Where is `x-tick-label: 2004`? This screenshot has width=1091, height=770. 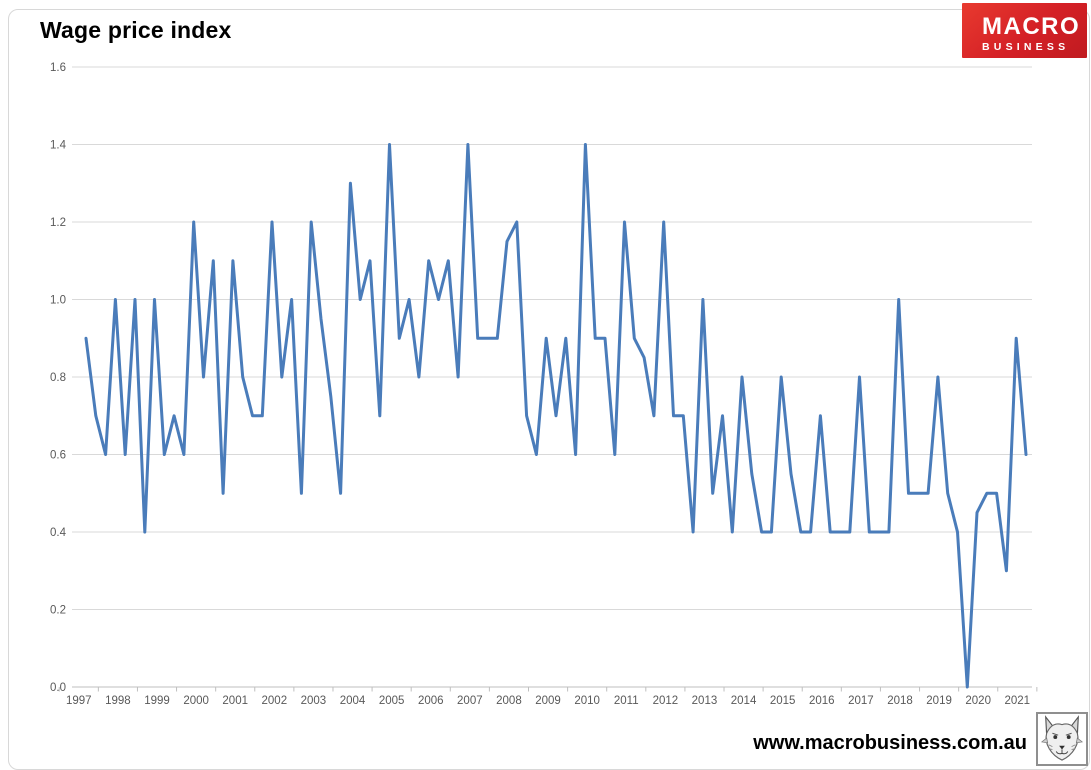
x-tick-label: 2004 is located at coordinates (353, 701).